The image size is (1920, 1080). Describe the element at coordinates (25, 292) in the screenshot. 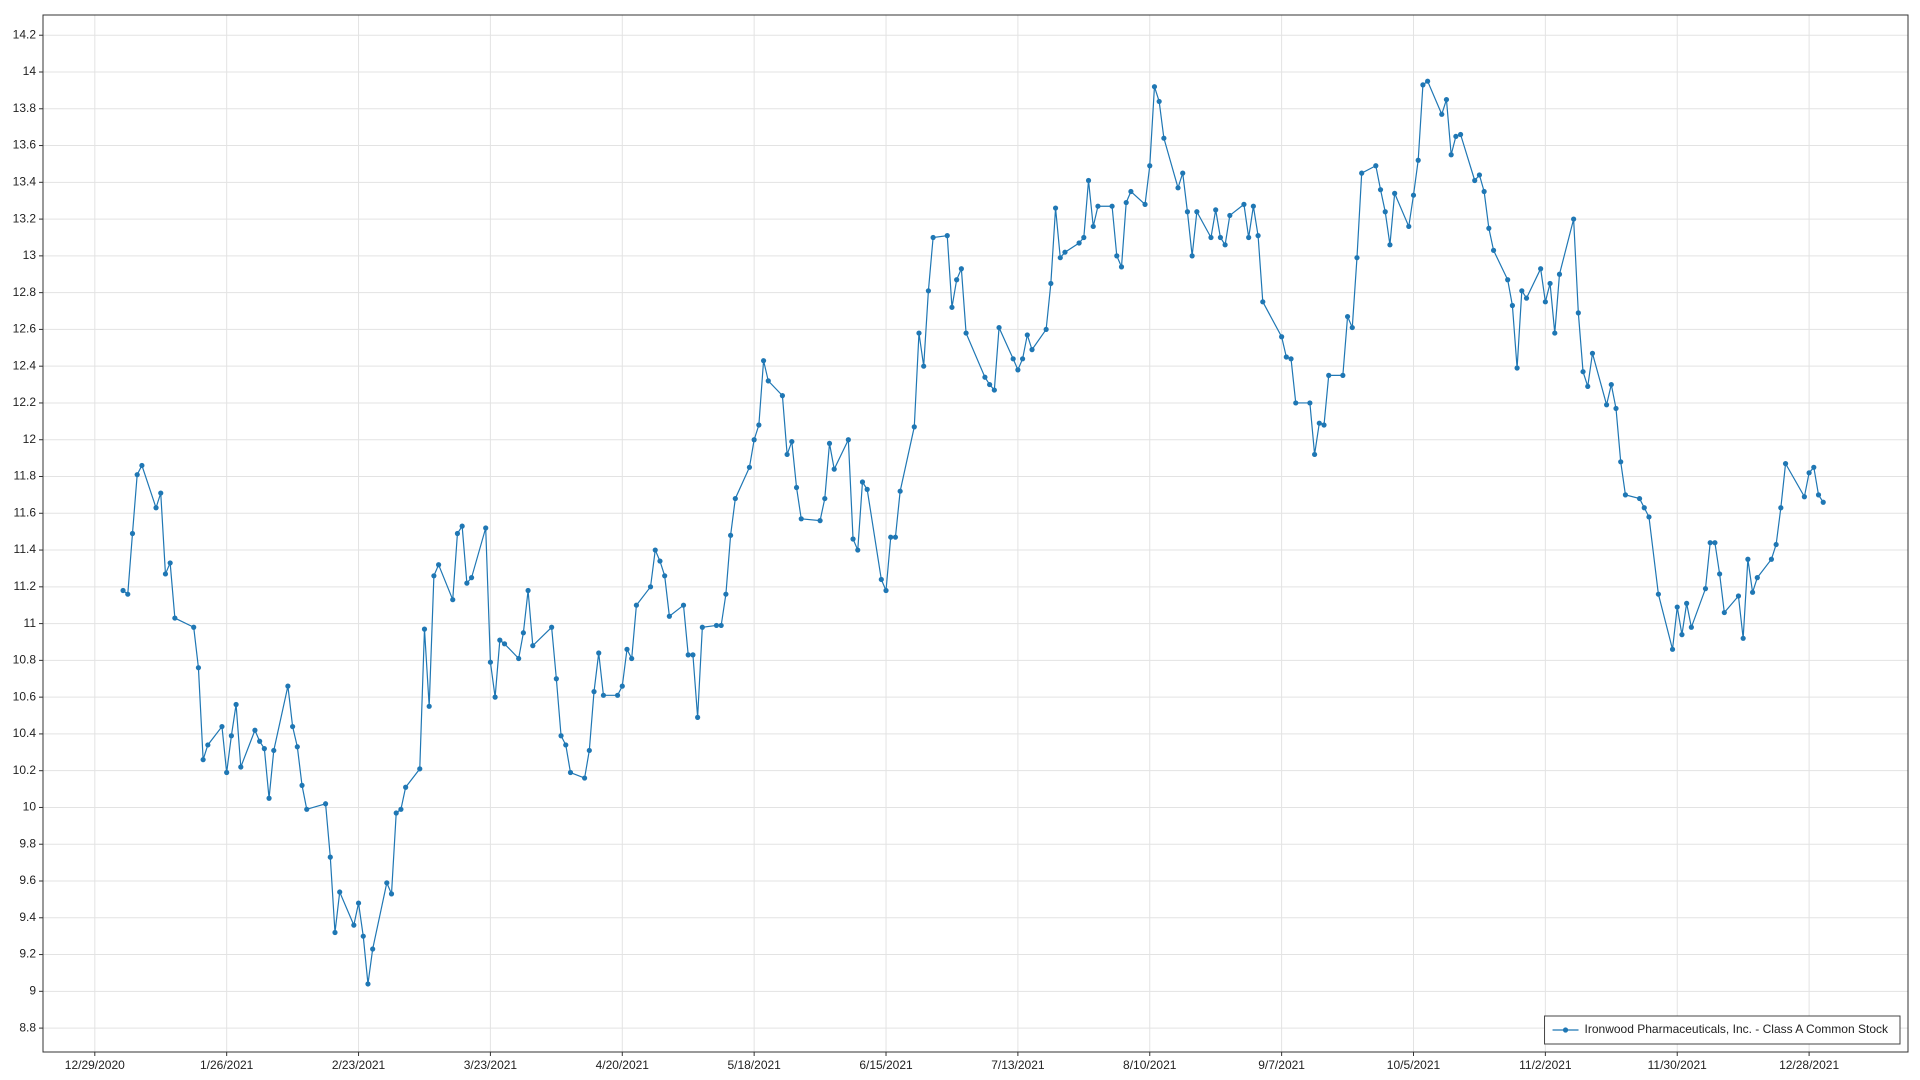

I see `y-tick-label: 12.8` at that location.